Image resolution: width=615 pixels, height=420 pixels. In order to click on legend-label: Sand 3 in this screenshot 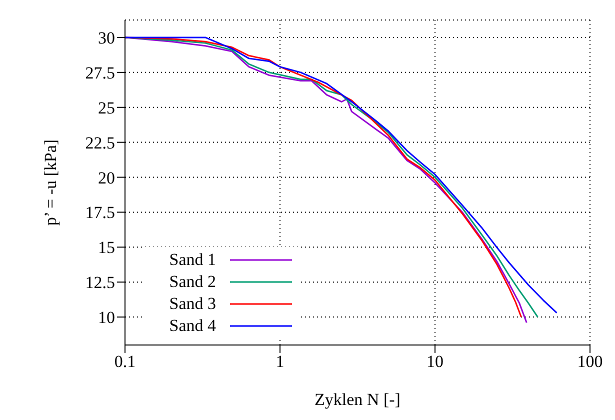, I will do `click(192, 304)`.